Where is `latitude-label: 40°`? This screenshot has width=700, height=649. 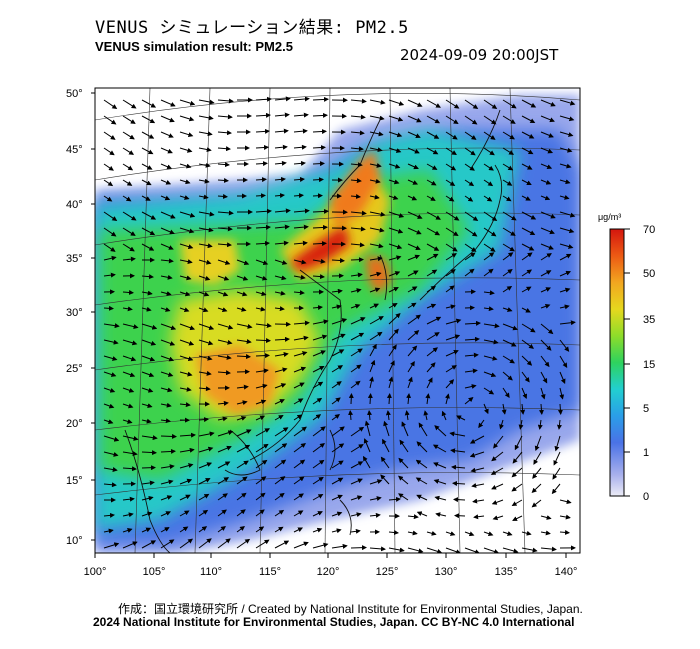 latitude-label: 40° is located at coordinates (74, 205).